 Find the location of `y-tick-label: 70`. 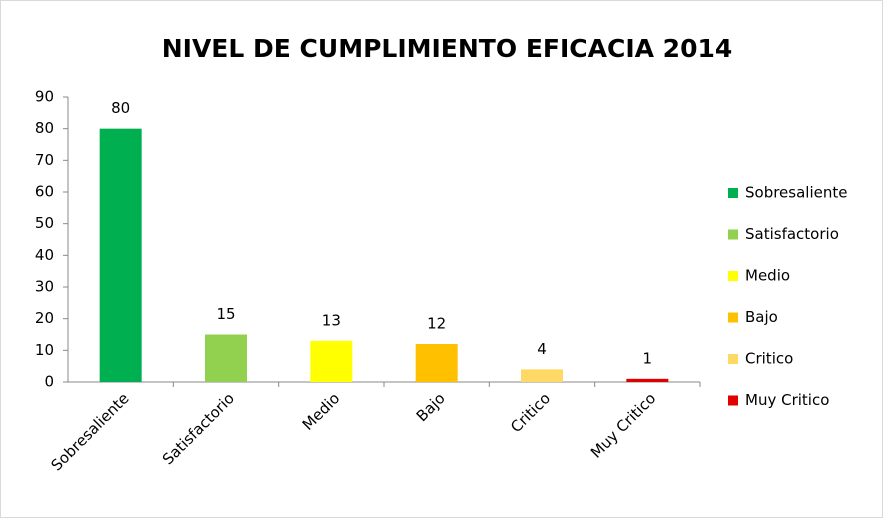

y-tick-label: 70 is located at coordinates (44, 160).